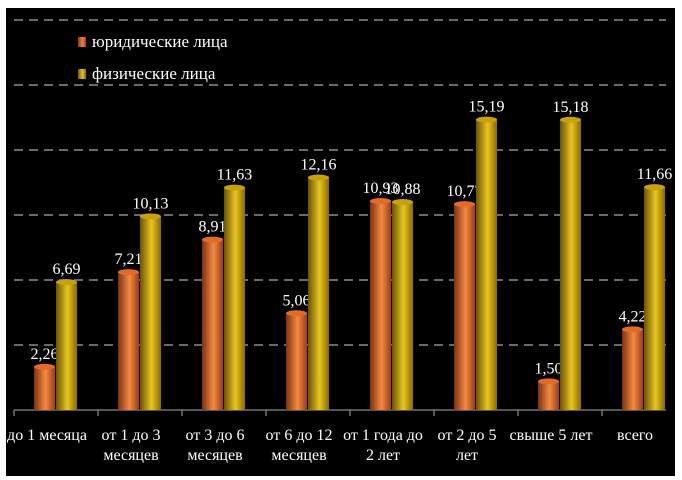 The height and width of the screenshot is (480, 682). Describe the element at coordinates (297, 300) in the screenshot. I see `data-label: 5,06` at that location.